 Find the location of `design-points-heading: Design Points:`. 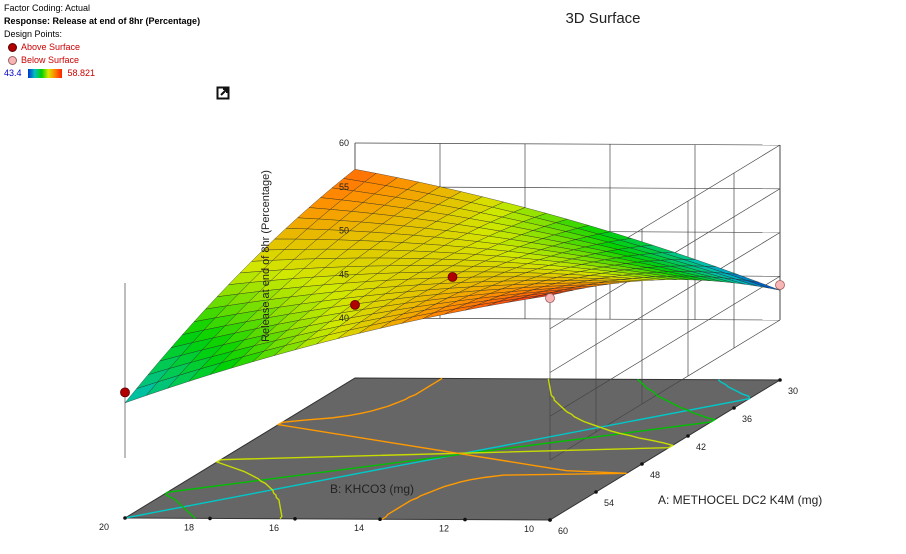

design-points-heading: Design Points: is located at coordinates (33, 34).